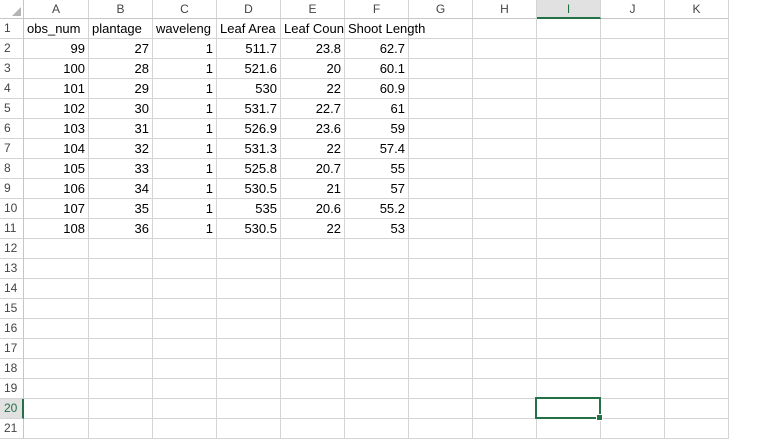  Describe the element at coordinates (377, 89) in the screenshot. I see `cell-f4: 60.9` at that location.